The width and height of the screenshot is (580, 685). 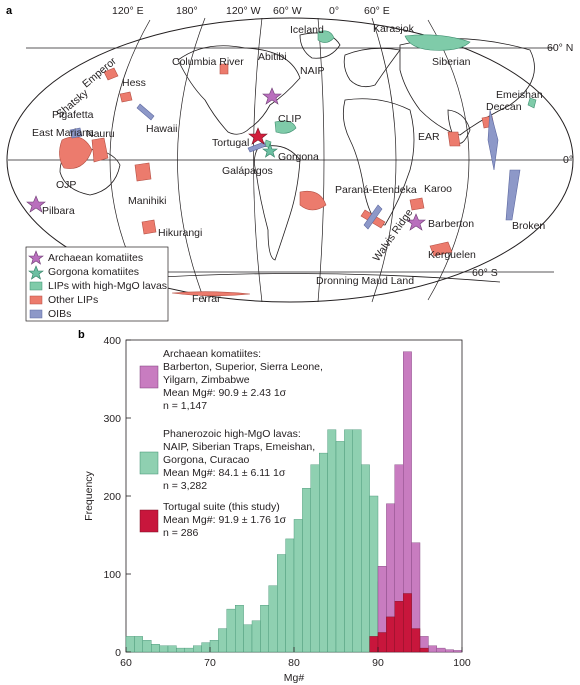 I want to click on shatsky-region, so click(x=111, y=74).